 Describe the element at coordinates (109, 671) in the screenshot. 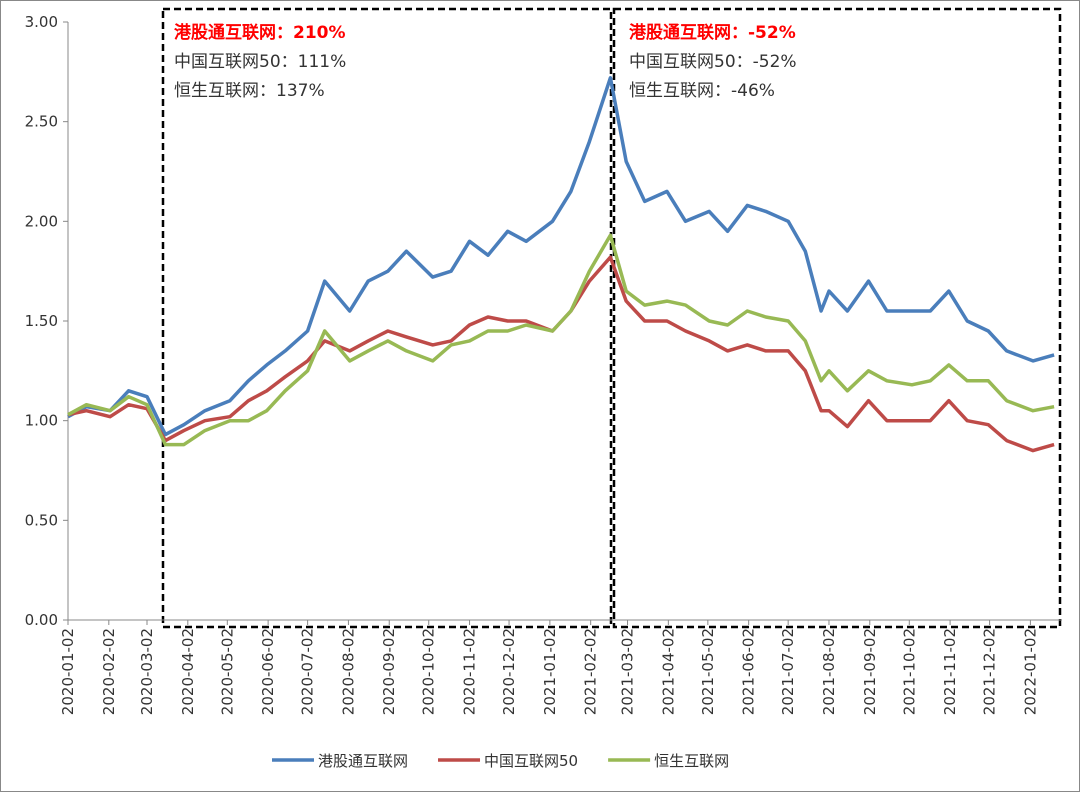

I see `x-tick-label: 2020-02-02` at that location.